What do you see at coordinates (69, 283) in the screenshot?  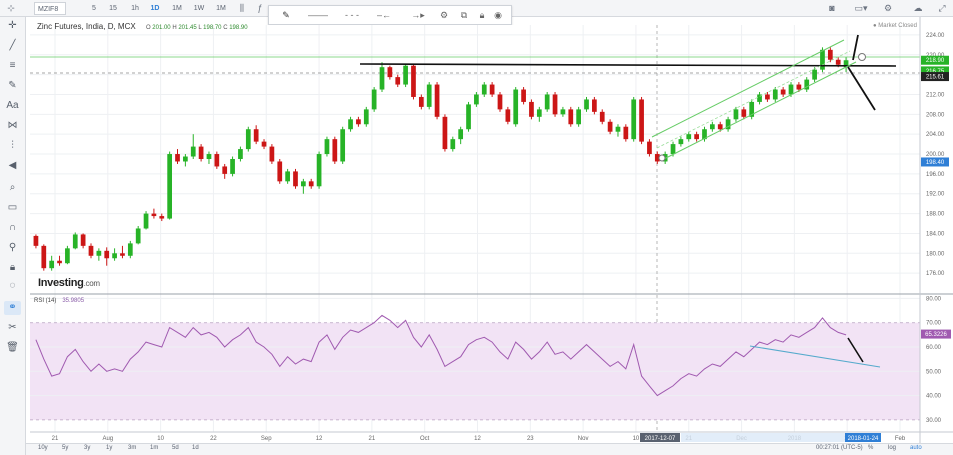 I see `investing-logo: Investing.com` at bounding box center [69, 283].